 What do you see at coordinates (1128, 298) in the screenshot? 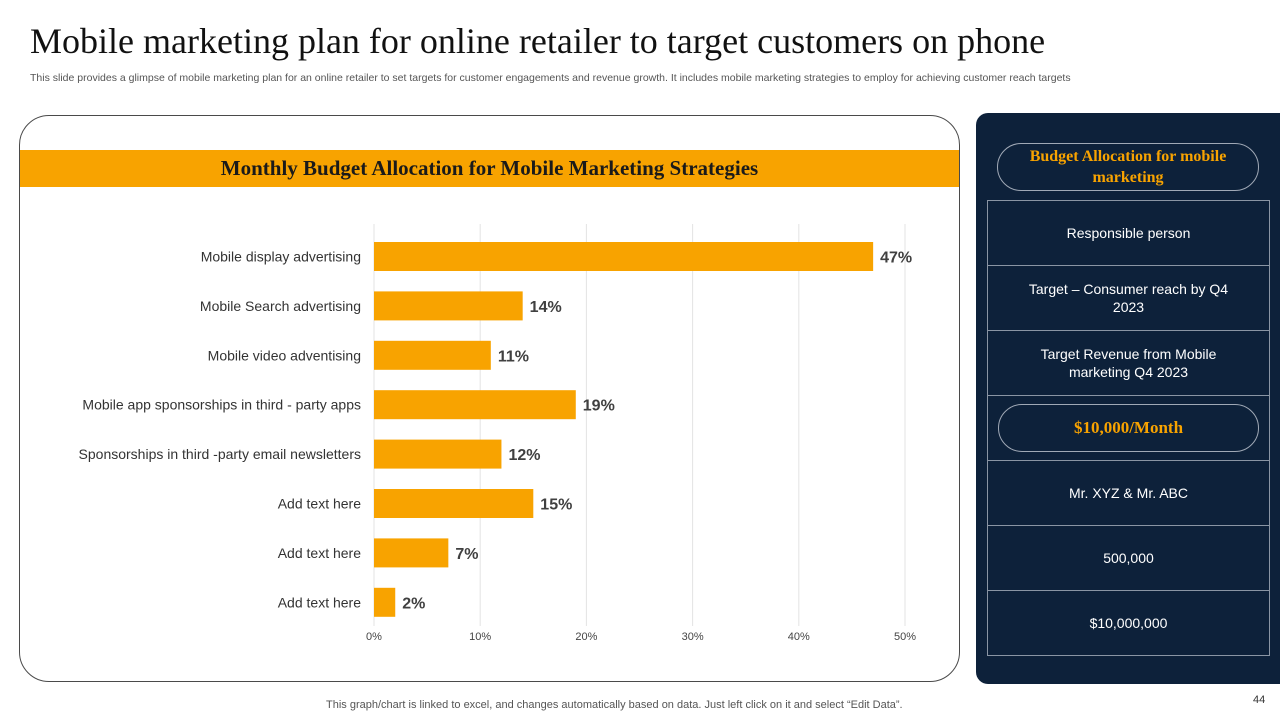
I see `panel-row-consumer-reach: Target – Consumer reach by Q4 2023` at bounding box center [1128, 298].